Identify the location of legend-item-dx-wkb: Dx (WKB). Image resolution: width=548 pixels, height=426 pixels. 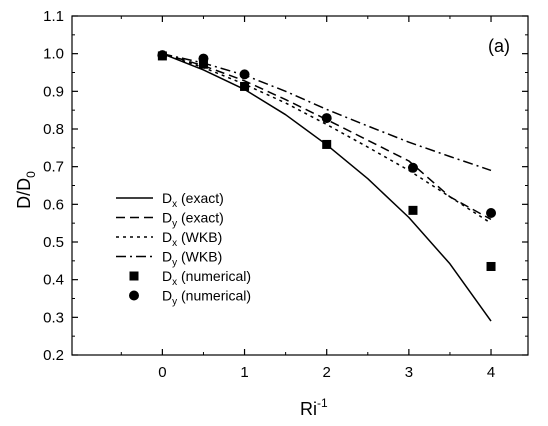
(169, 239).